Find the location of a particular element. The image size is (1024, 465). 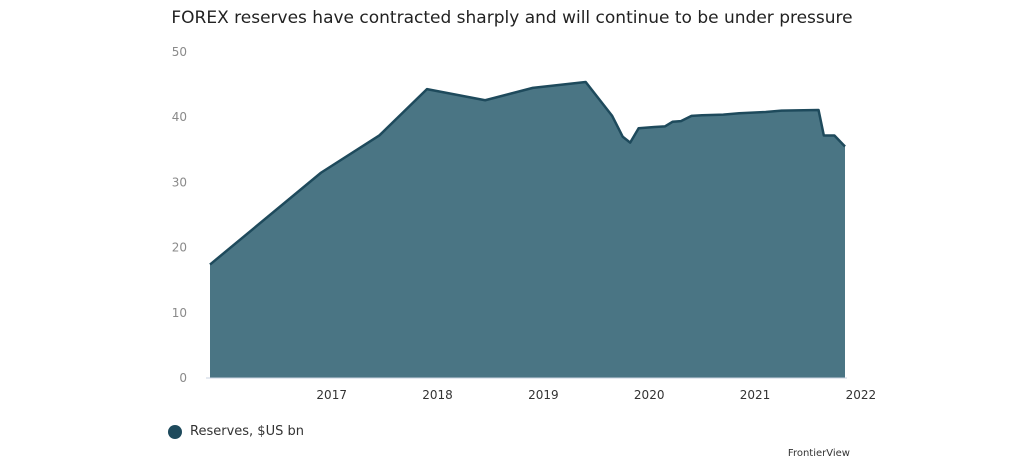

legend: Reserves, $US bn is located at coordinates (236, 431).